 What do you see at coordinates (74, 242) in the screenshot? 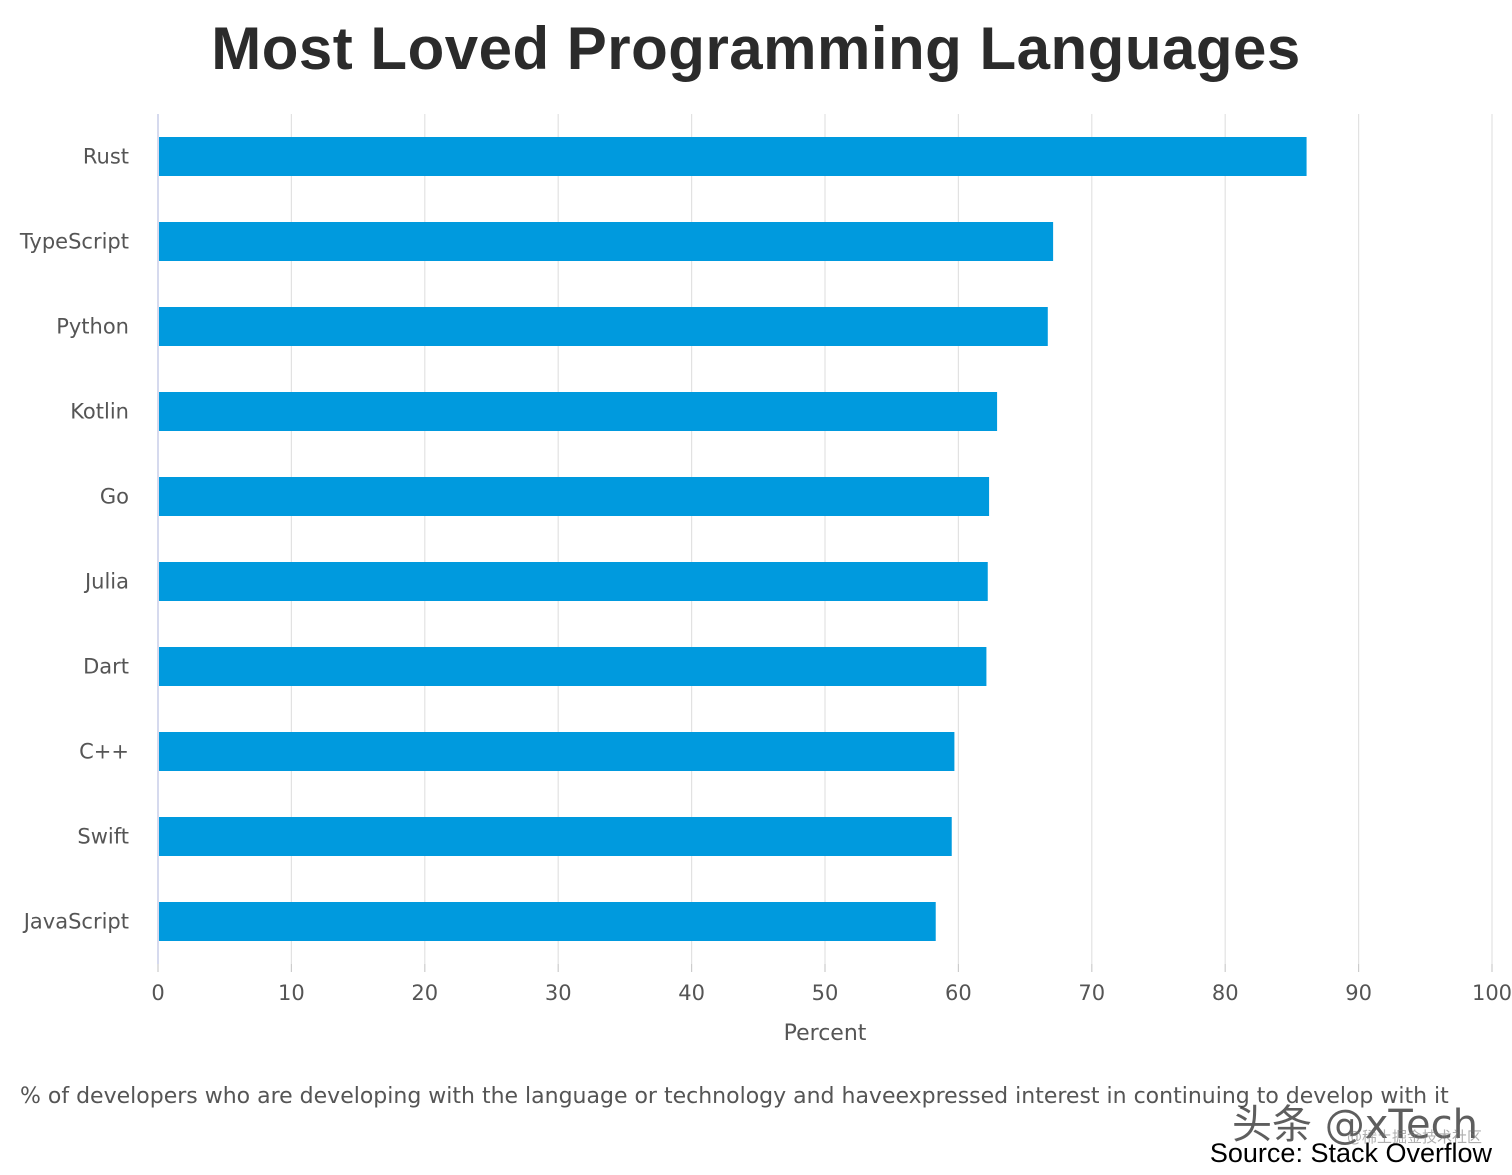
I see `category-label: TypeScript` at bounding box center [74, 242].